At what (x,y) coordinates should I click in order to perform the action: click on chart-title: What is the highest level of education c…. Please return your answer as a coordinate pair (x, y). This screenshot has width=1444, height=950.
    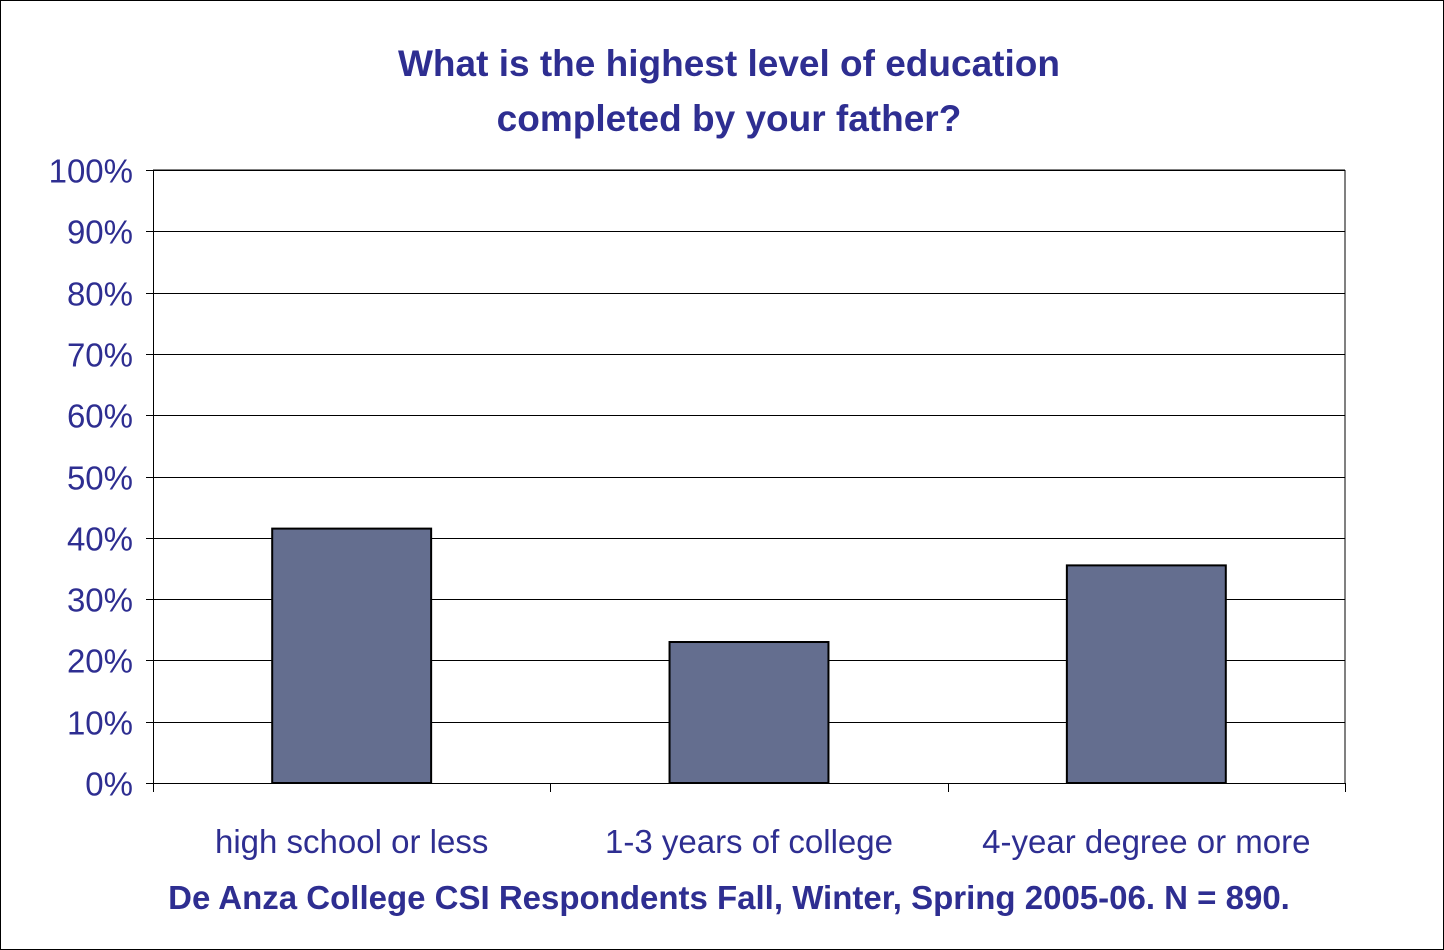
    Looking at the image, I should click on (729, 91).